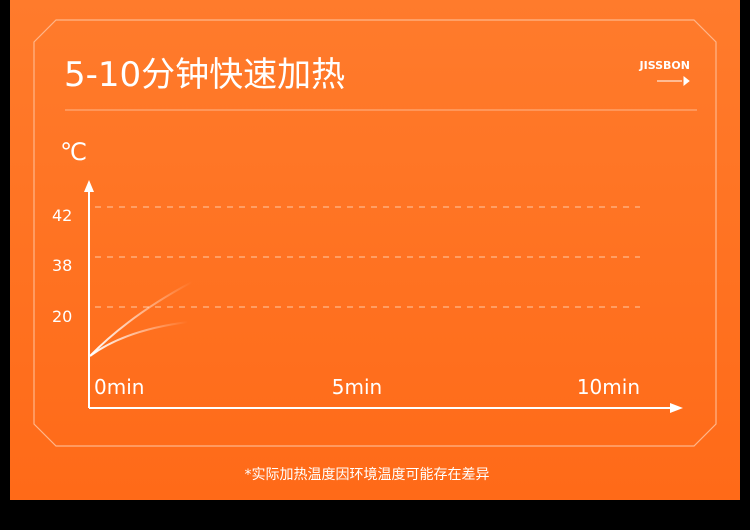 The height and width of the screenshot is (530, 750). I want to click on x-label: 0min, so click(119, 387).